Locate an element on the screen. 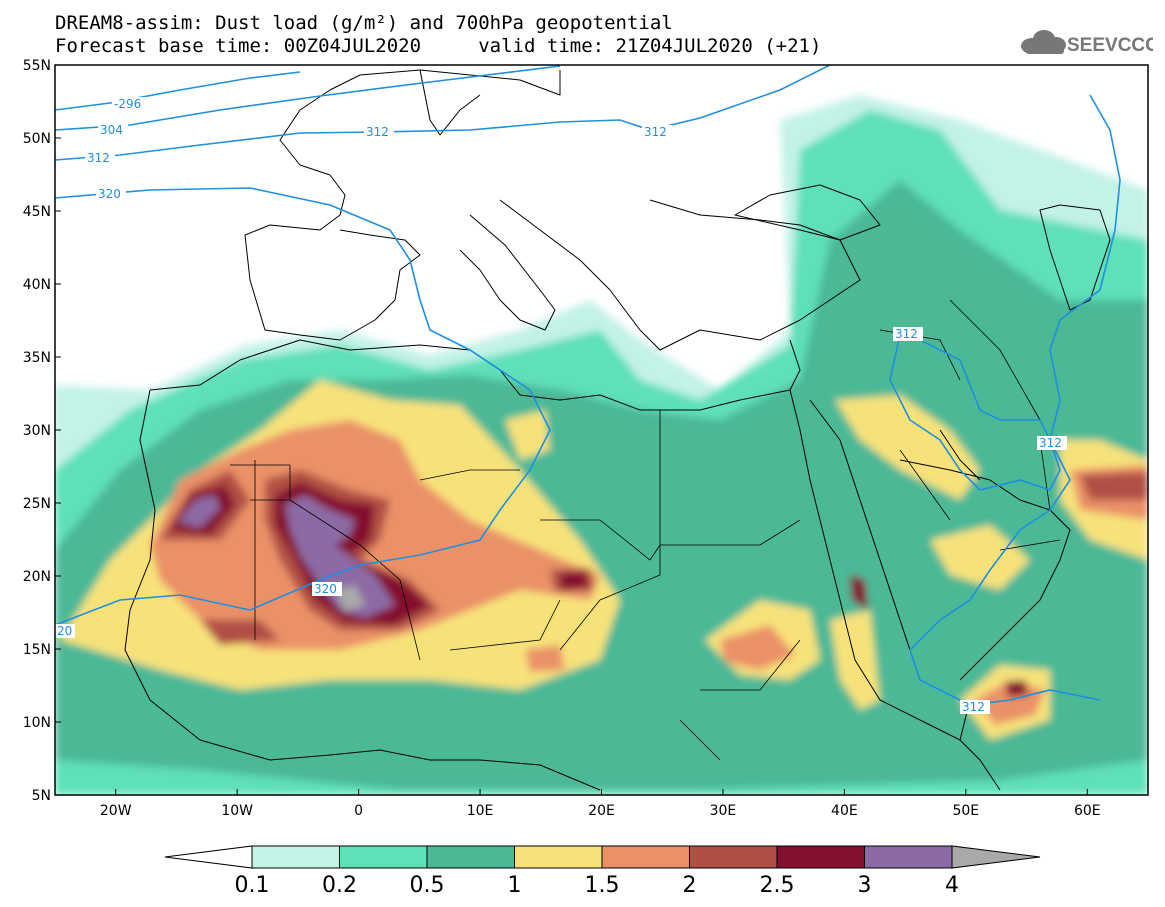 This screenshot has height=907, width=1165. logo-text: SEEVCCC is located at coordinates (1110, 45).